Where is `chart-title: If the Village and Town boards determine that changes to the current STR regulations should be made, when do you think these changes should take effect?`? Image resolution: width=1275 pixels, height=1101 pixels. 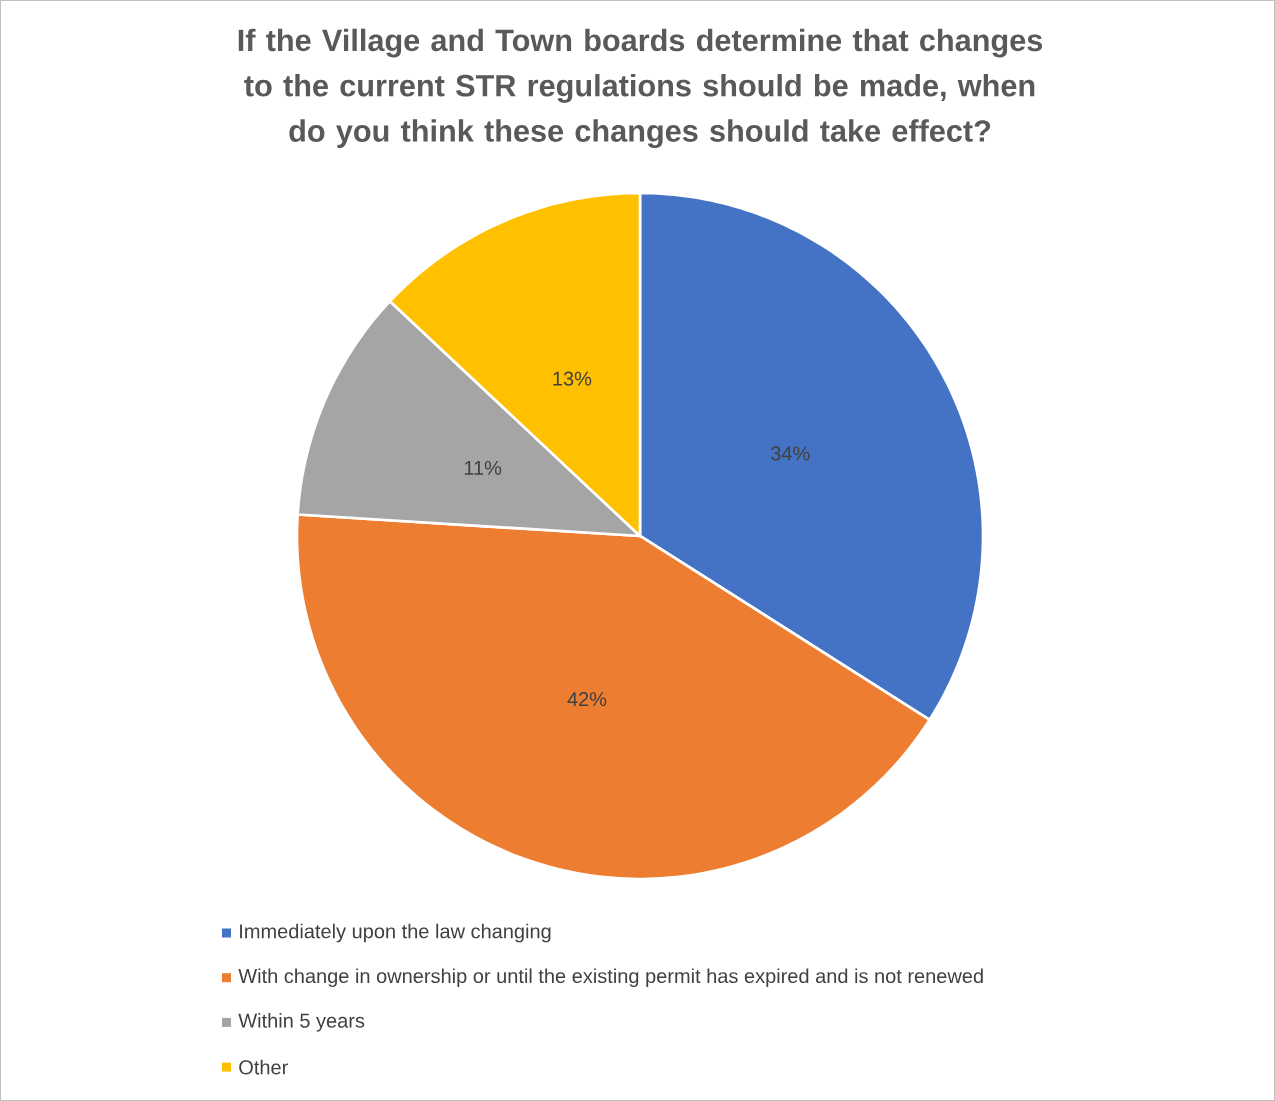 chart-title: If the Village and Town boards determine that changes to the current STR regulations should be made, when do you think these changes should take effect? is located at coordinates (640, 88).